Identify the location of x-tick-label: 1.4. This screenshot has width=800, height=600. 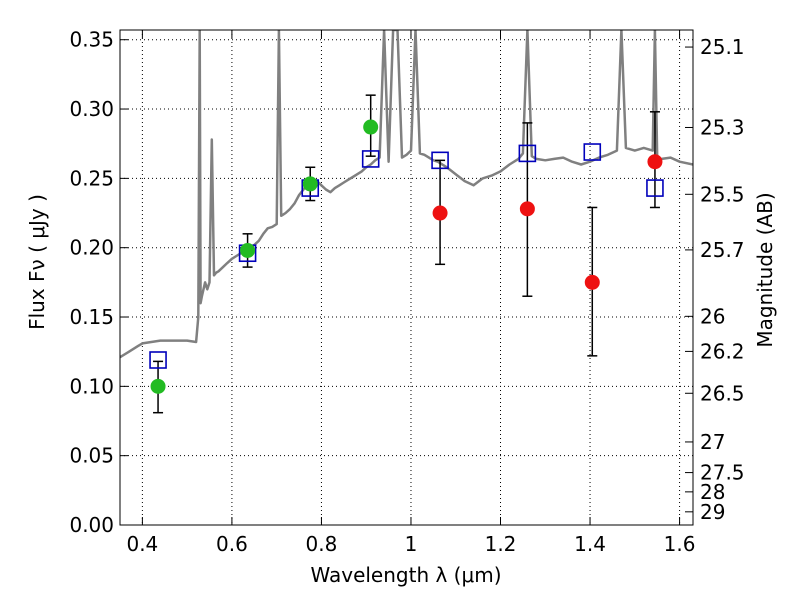
(590, 544).